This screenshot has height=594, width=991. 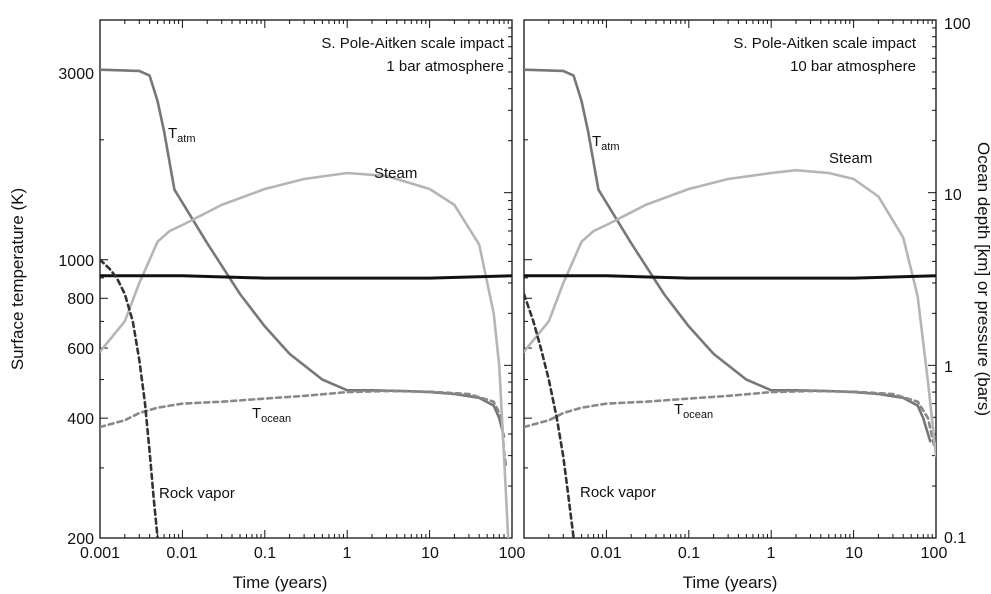 I want to click on y-tick-label: 400, so click(x=80, y=419).